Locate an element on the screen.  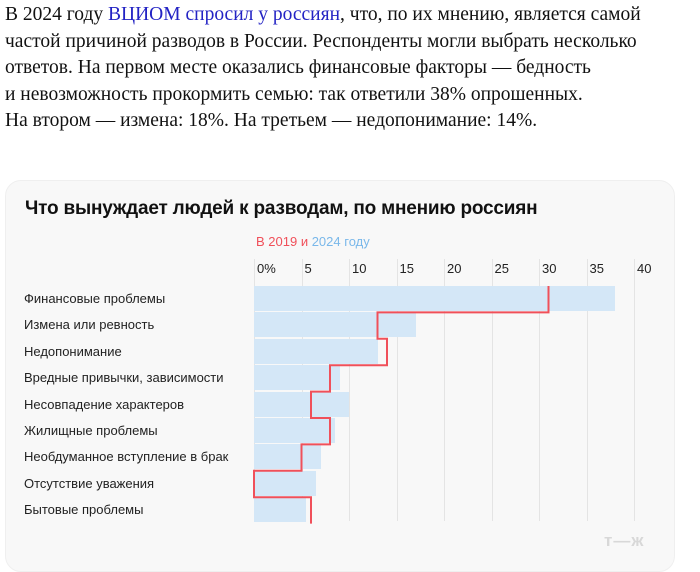
category-label: Измена или ревность is located at coordinates (89, 325).